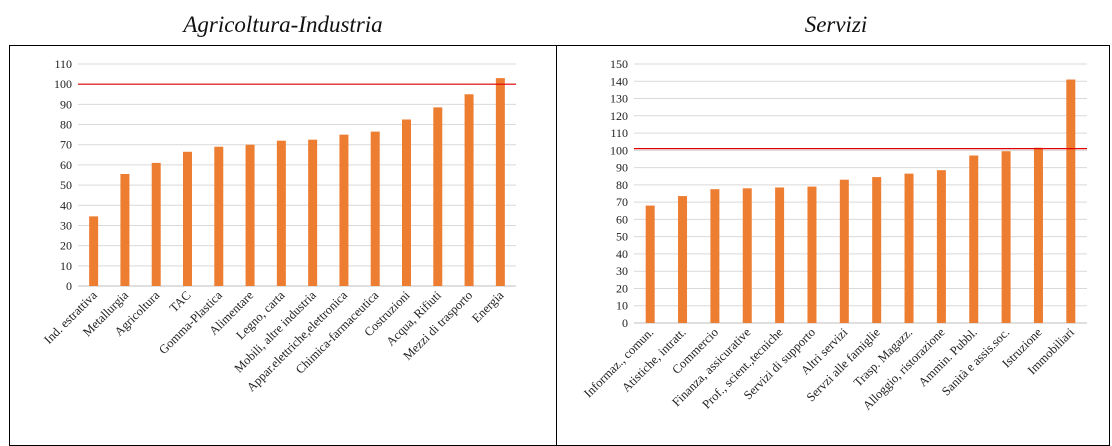  What do you see at coordinates (488, 307) in the screenshot?
I see `left-category-label: Energia` at bounding box center [488, 307].